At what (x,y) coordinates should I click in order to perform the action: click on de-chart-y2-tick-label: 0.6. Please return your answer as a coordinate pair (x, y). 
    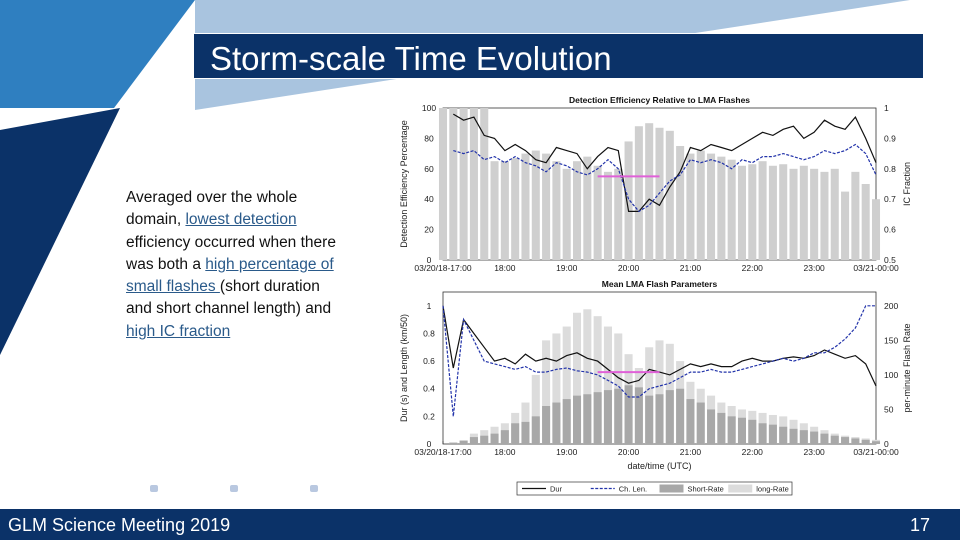
    Looking at the image, I should click on (890, 230).